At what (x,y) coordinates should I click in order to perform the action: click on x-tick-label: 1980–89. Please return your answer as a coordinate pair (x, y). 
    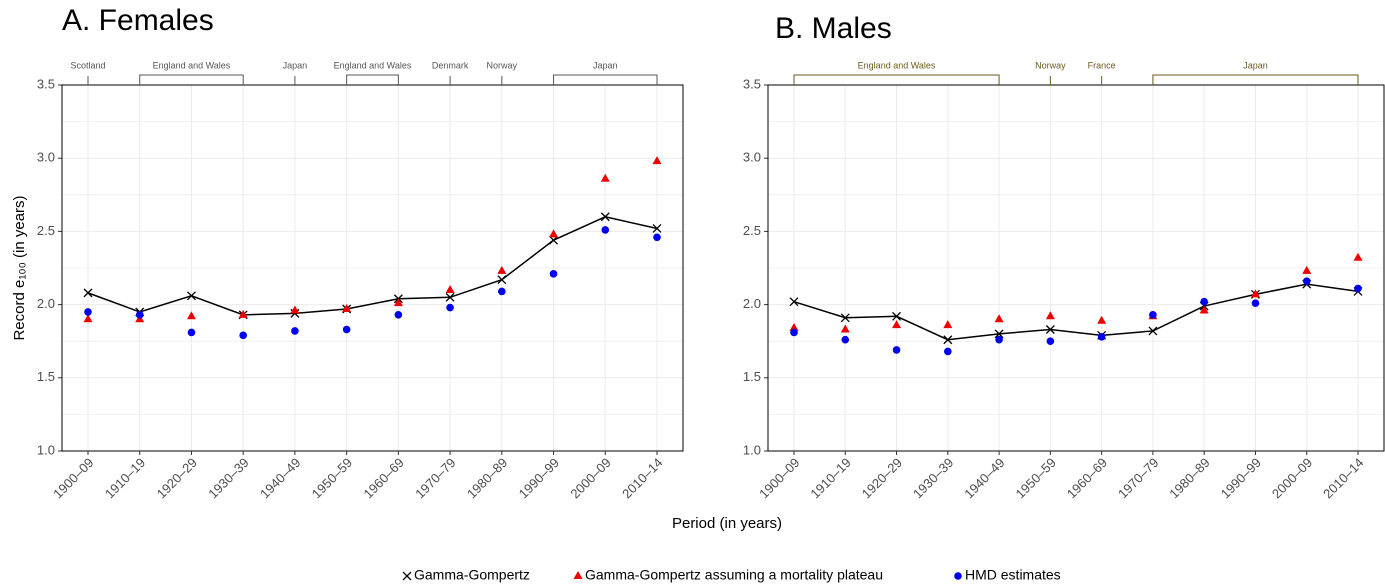
    Looking at the image, I should click on (487, 478).